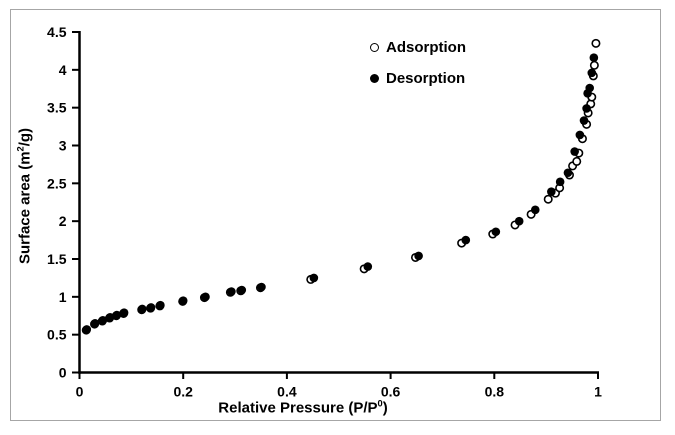 The height and width of the screenshot is (435, 675). I want to click on y-tick-label: 1, so click(63, 297).